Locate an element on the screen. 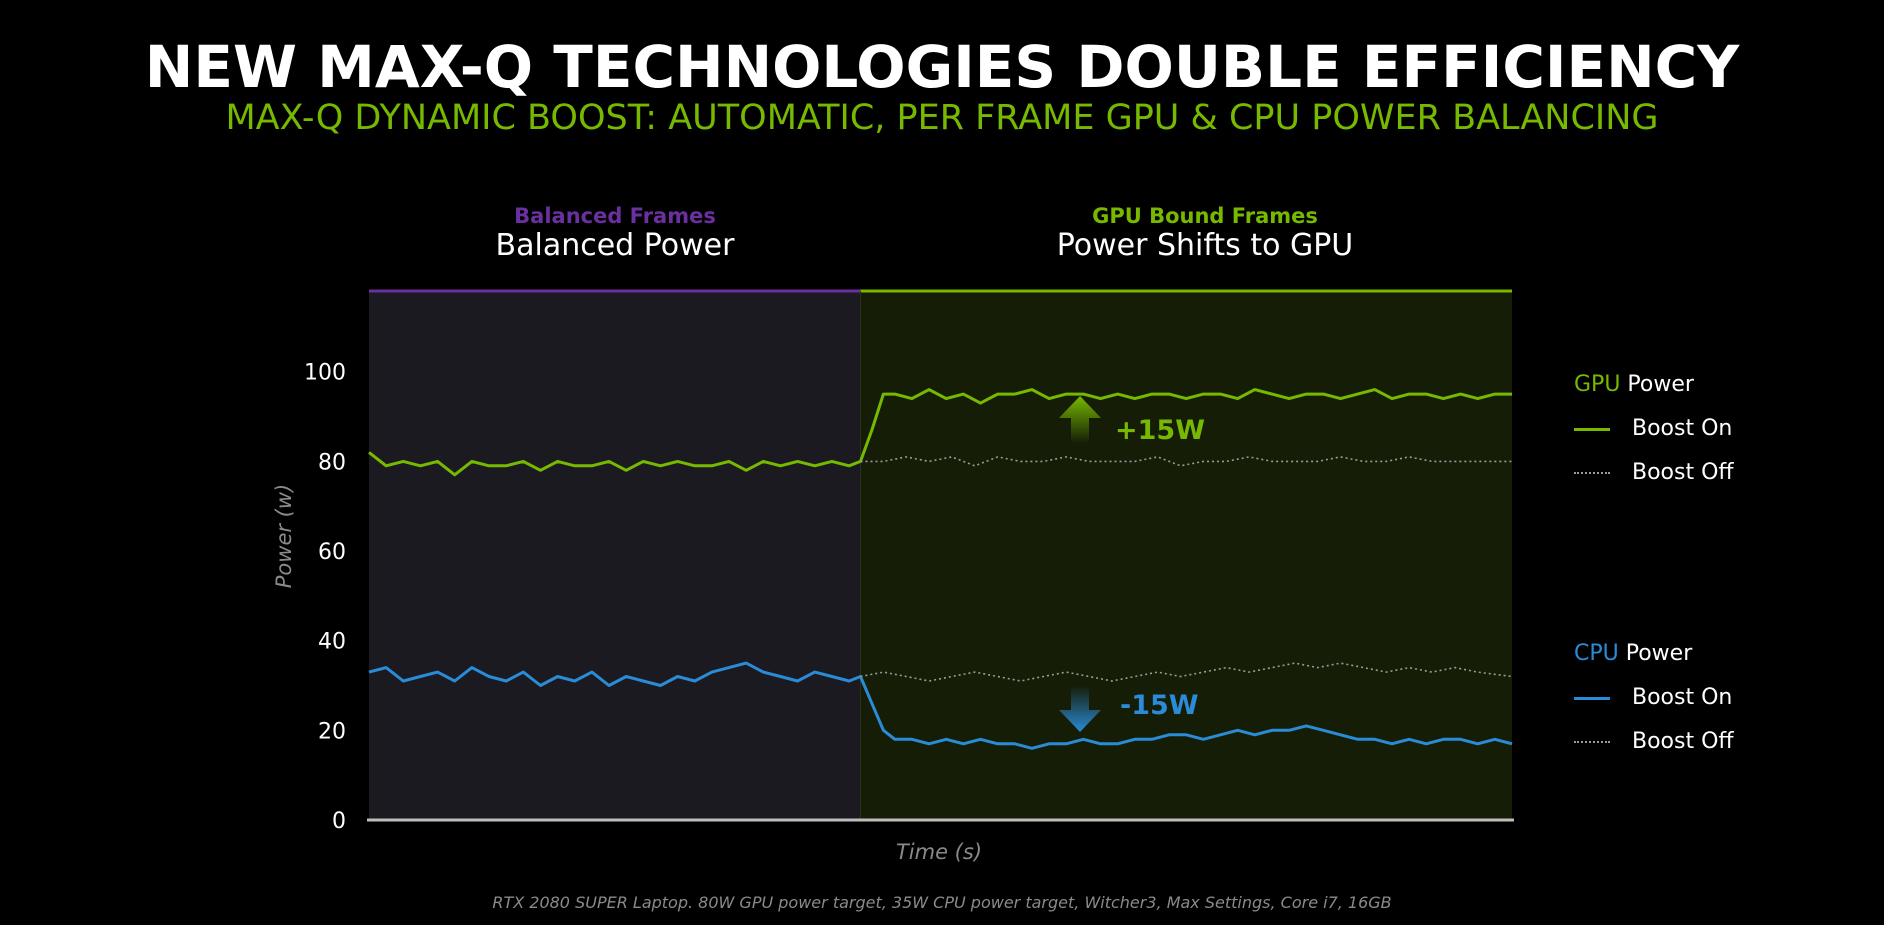  section-balanced-header: Balanced Frames Balanced Power is located at coordinates (615, 233).